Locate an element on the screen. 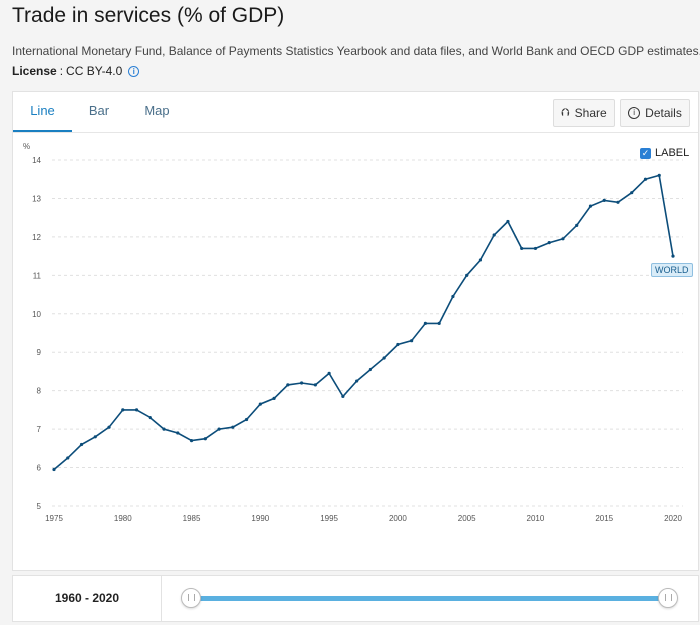 This screenshot has width=700, height=625. tab-bar: Line Bar Map ⮉ Share i Details is located at coordinates (355, 112).